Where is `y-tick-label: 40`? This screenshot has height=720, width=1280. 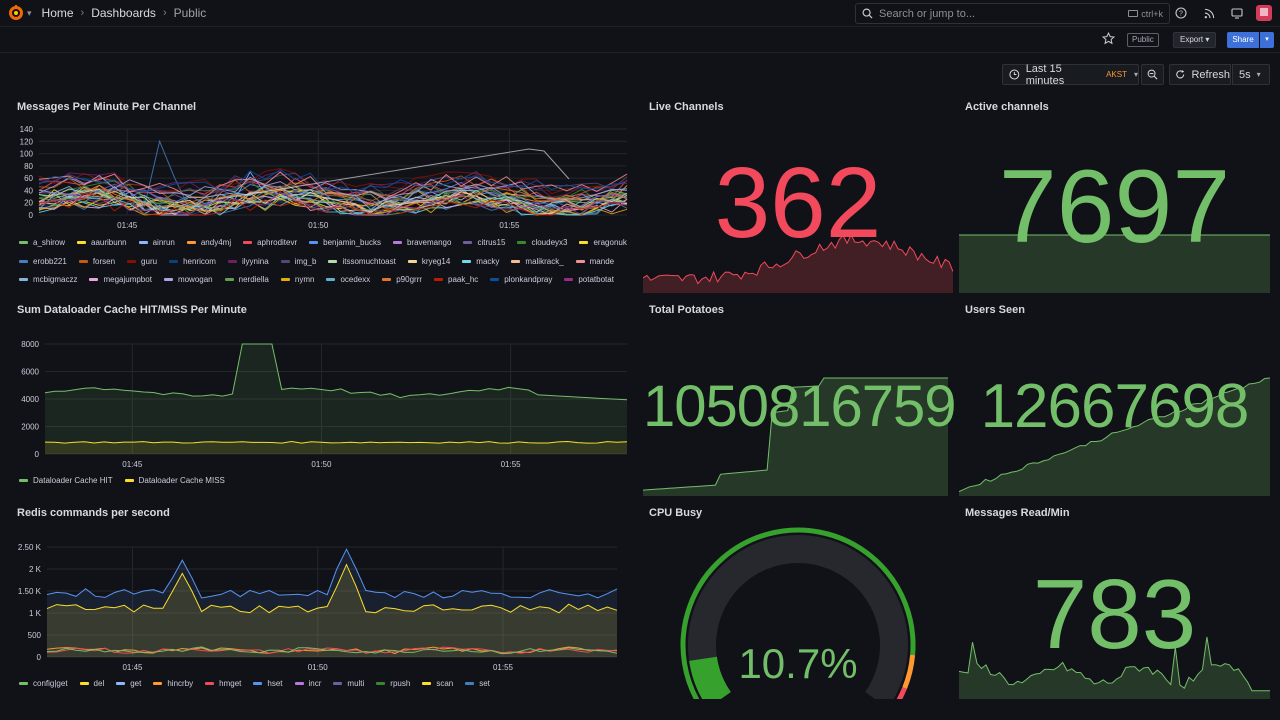
y-tick-label: 40 is located at coordinates (28, 190).